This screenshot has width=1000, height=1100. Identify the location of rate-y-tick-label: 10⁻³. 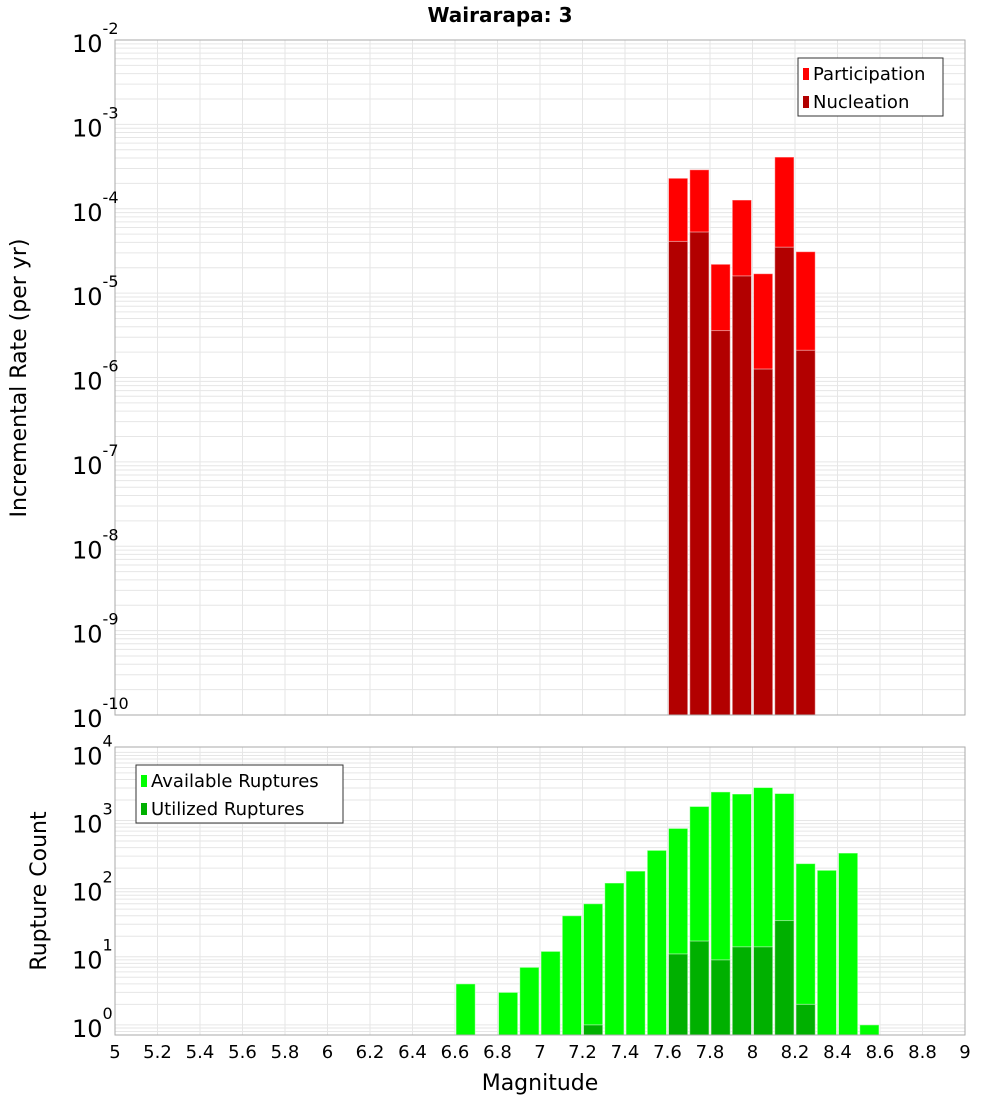
(95, 122).